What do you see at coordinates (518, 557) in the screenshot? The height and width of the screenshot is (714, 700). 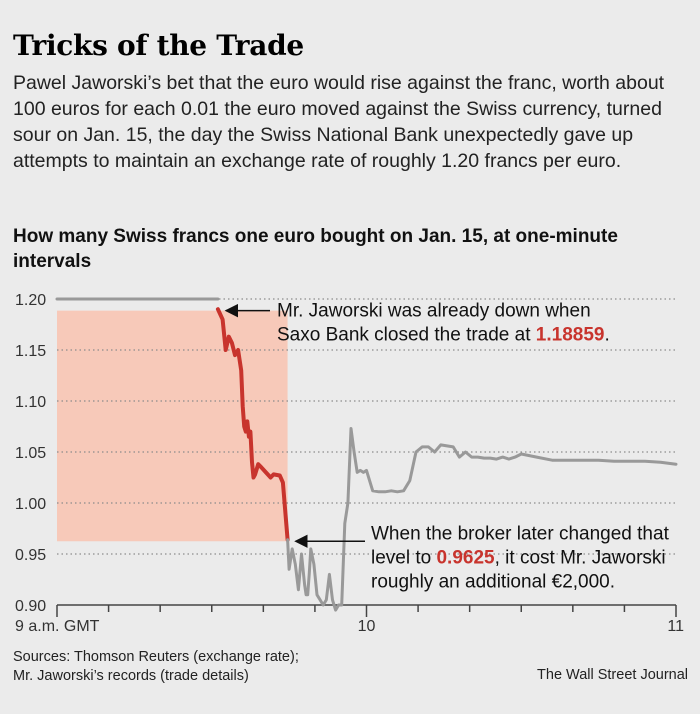 I see `annotation-level-changed-line-2: level to 0.9625, it cost Mr. Jaworski` at bounding box center [518, 557].